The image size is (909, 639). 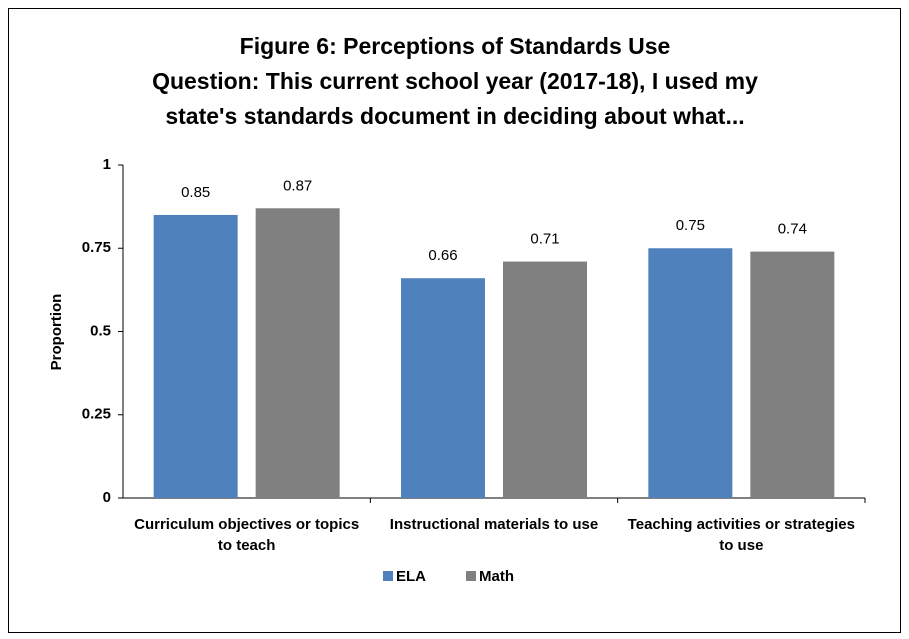 I want to click on legend-label: Math, so click(x=496, y=576).